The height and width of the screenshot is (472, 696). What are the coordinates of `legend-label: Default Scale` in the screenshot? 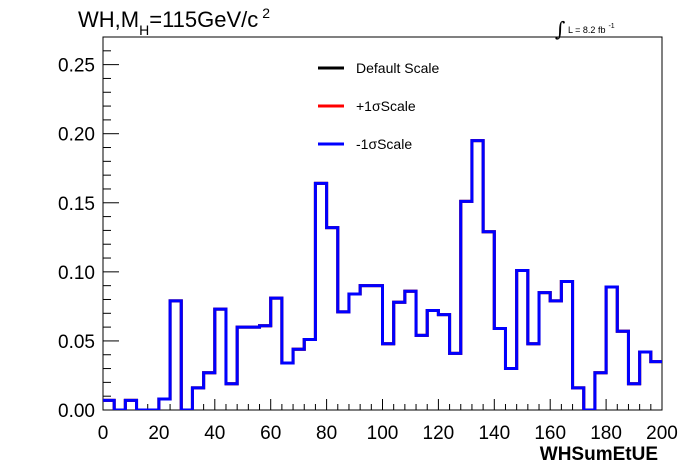 It's located at (397, 68).